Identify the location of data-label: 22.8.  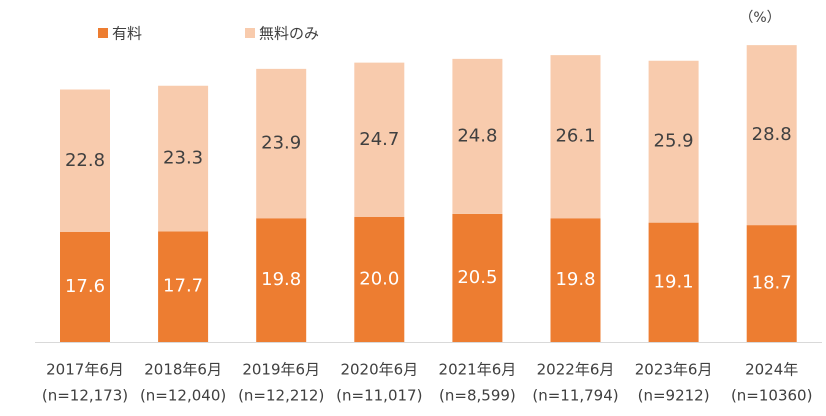
(85, 160).